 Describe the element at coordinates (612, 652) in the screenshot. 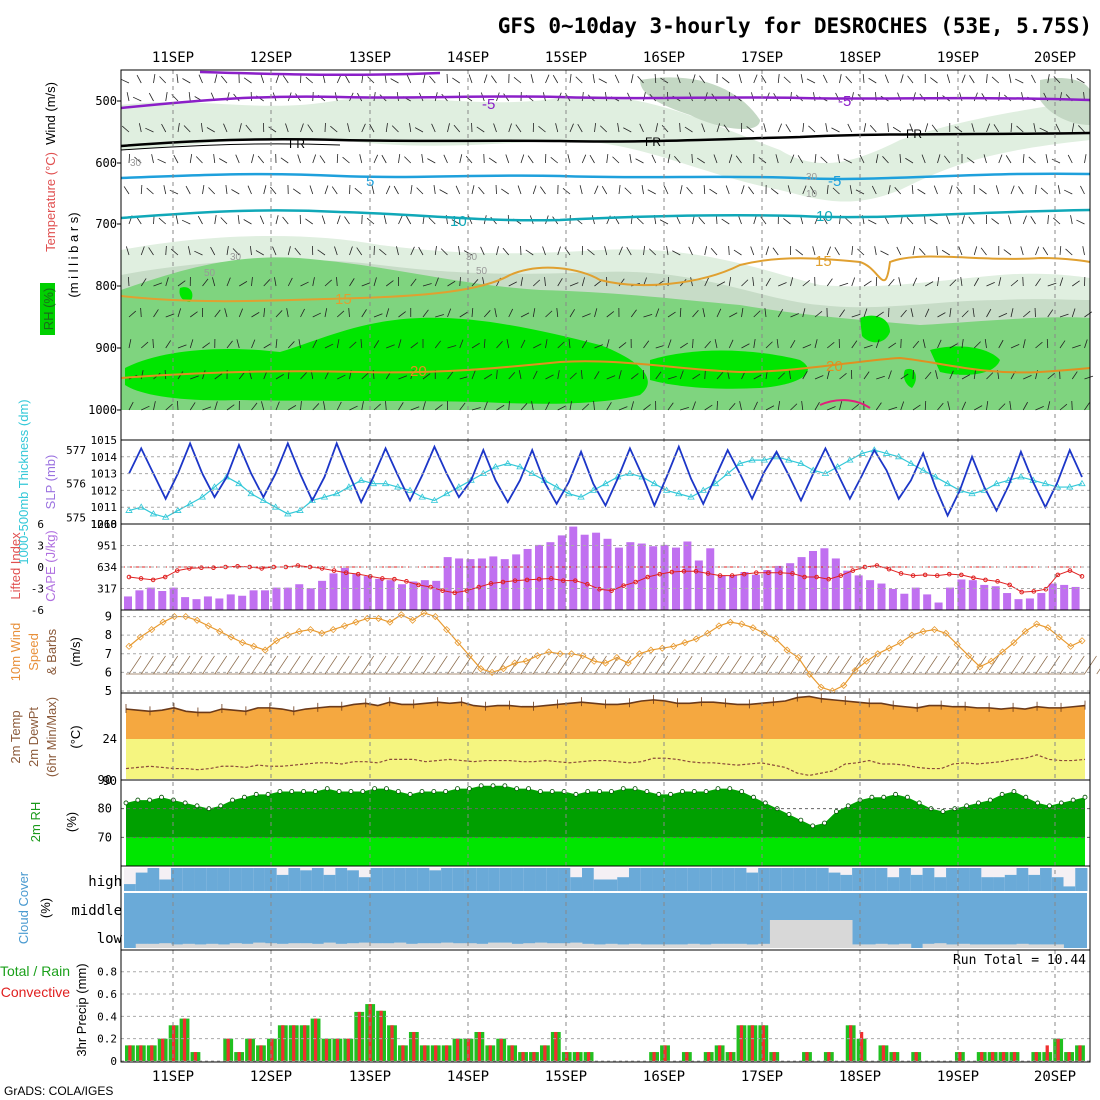

I see `wind-series-group` at that location.